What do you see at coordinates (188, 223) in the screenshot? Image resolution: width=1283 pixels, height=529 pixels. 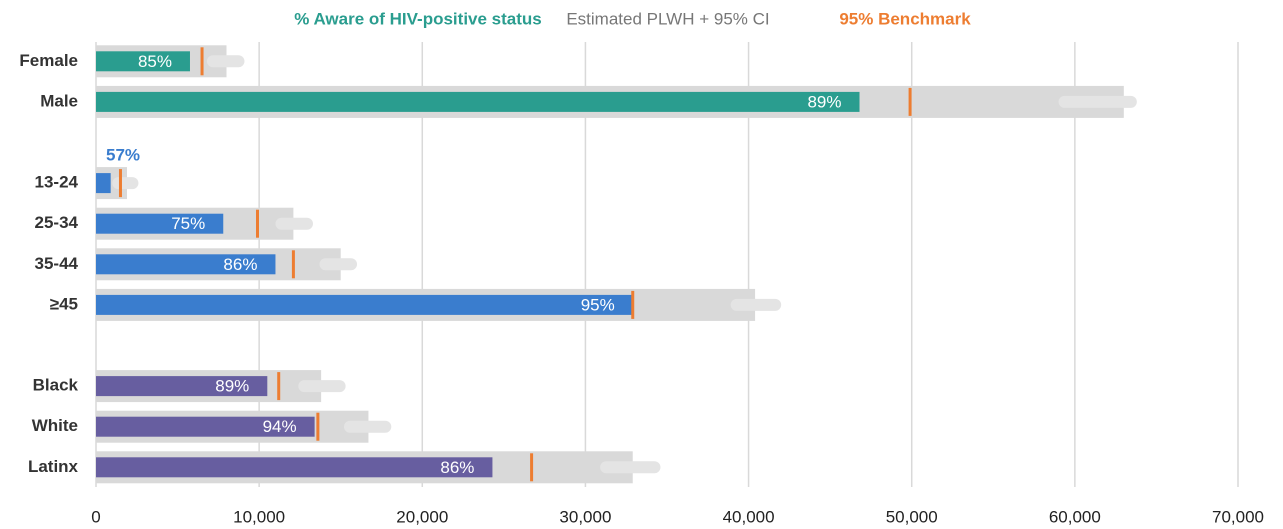 I see `value-label: 75%` at bounding box center [188, 223].